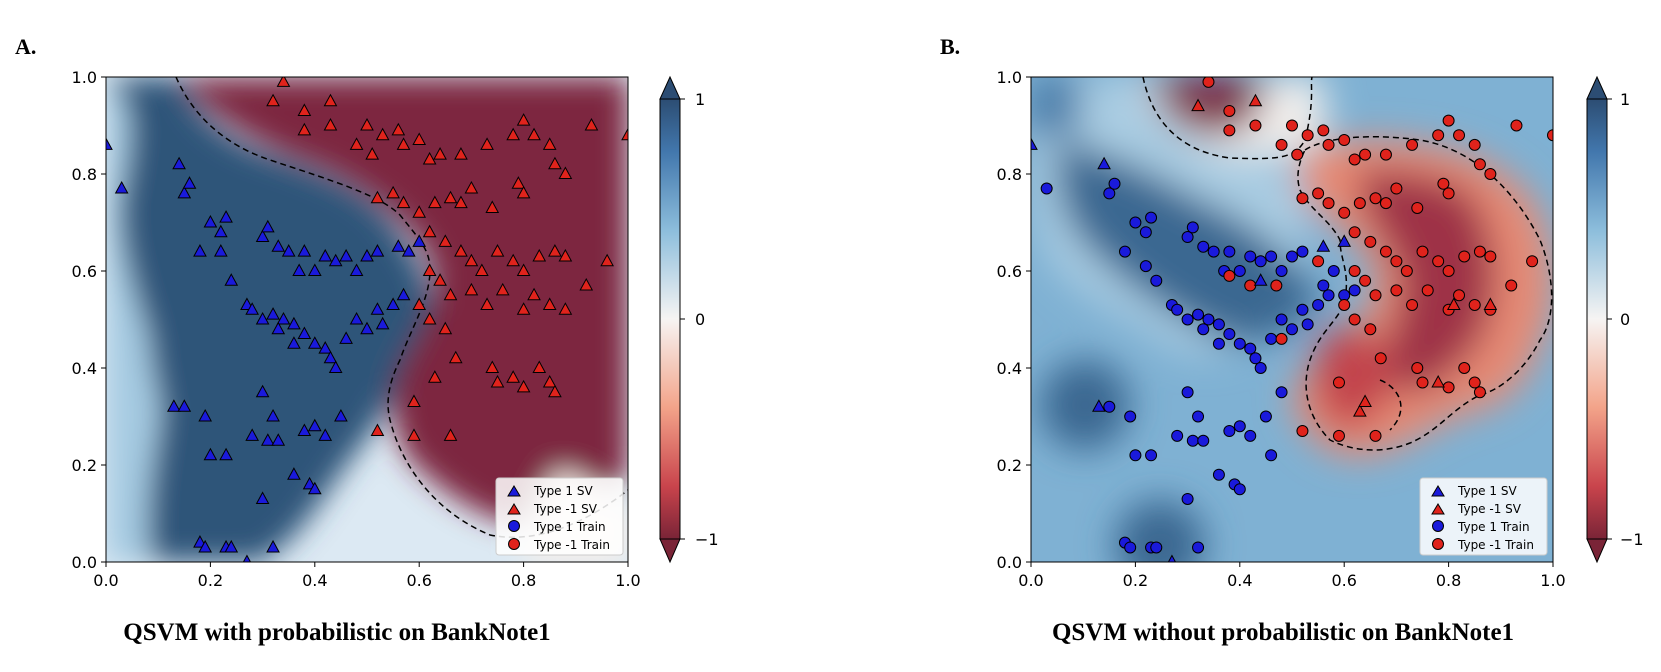 The height and width of the screenshot is (672, 1661). What do you see at coordinates (523, 580) in the screenshot?
I see `x-tick-label-a-4: 0.8` at bounding box center [523, 580].